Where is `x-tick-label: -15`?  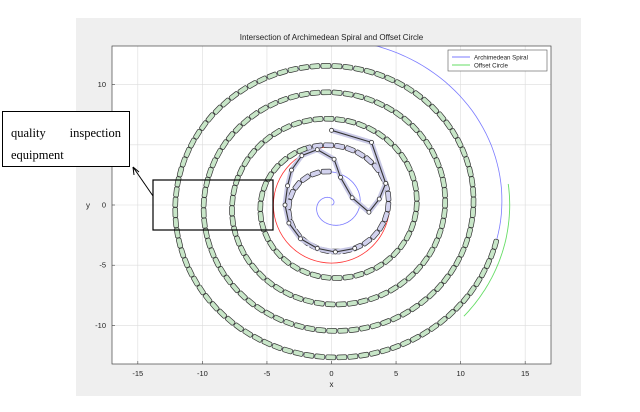 x-tick-label: -15 is located at coordinates (137, 373).